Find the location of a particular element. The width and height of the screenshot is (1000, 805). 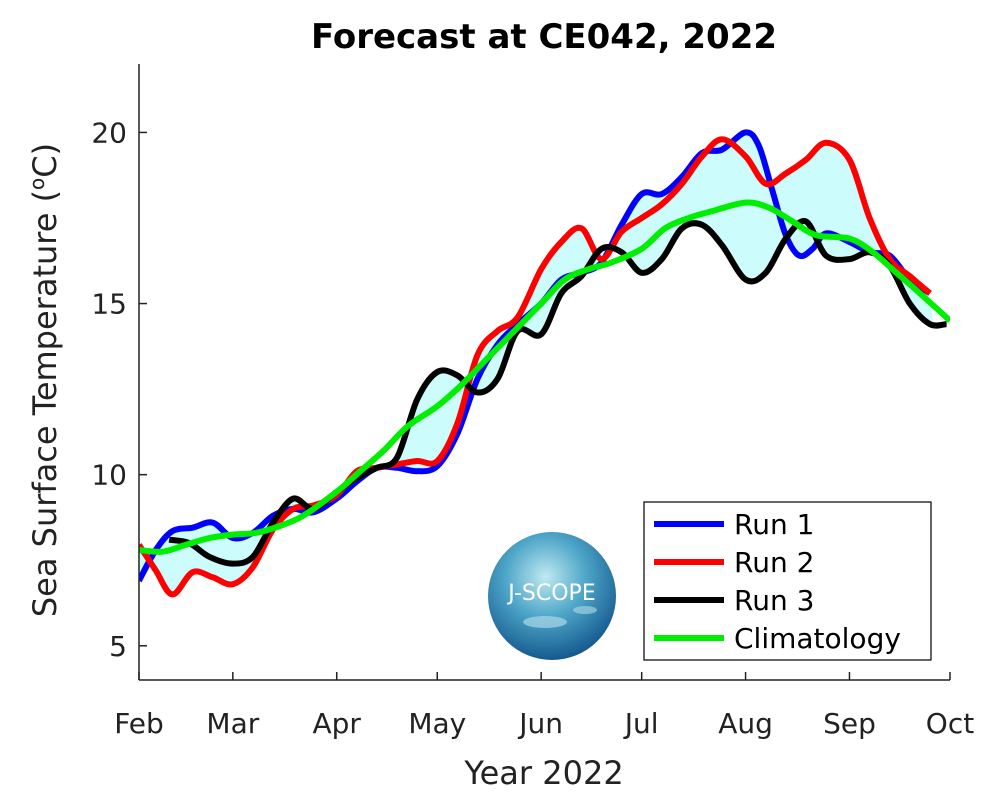

legend-label-run-2: Run 2 is located at coordinates (774, 562).